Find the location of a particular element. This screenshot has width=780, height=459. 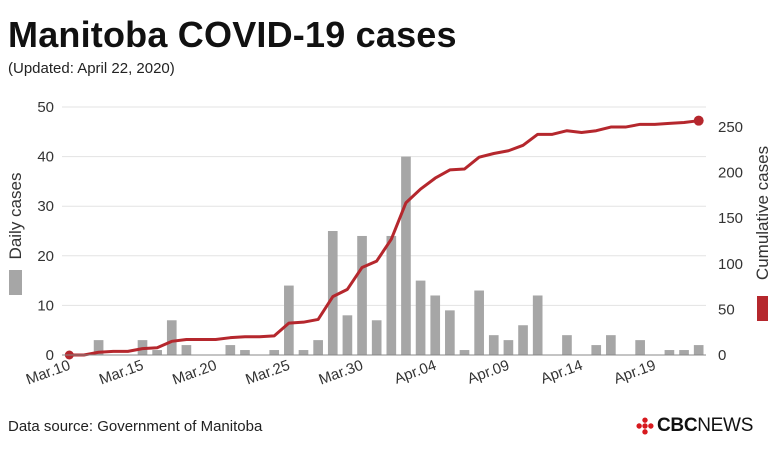

chart-subtitle: (Updated: April 22, 2020) is located at coordinates (91, 68).